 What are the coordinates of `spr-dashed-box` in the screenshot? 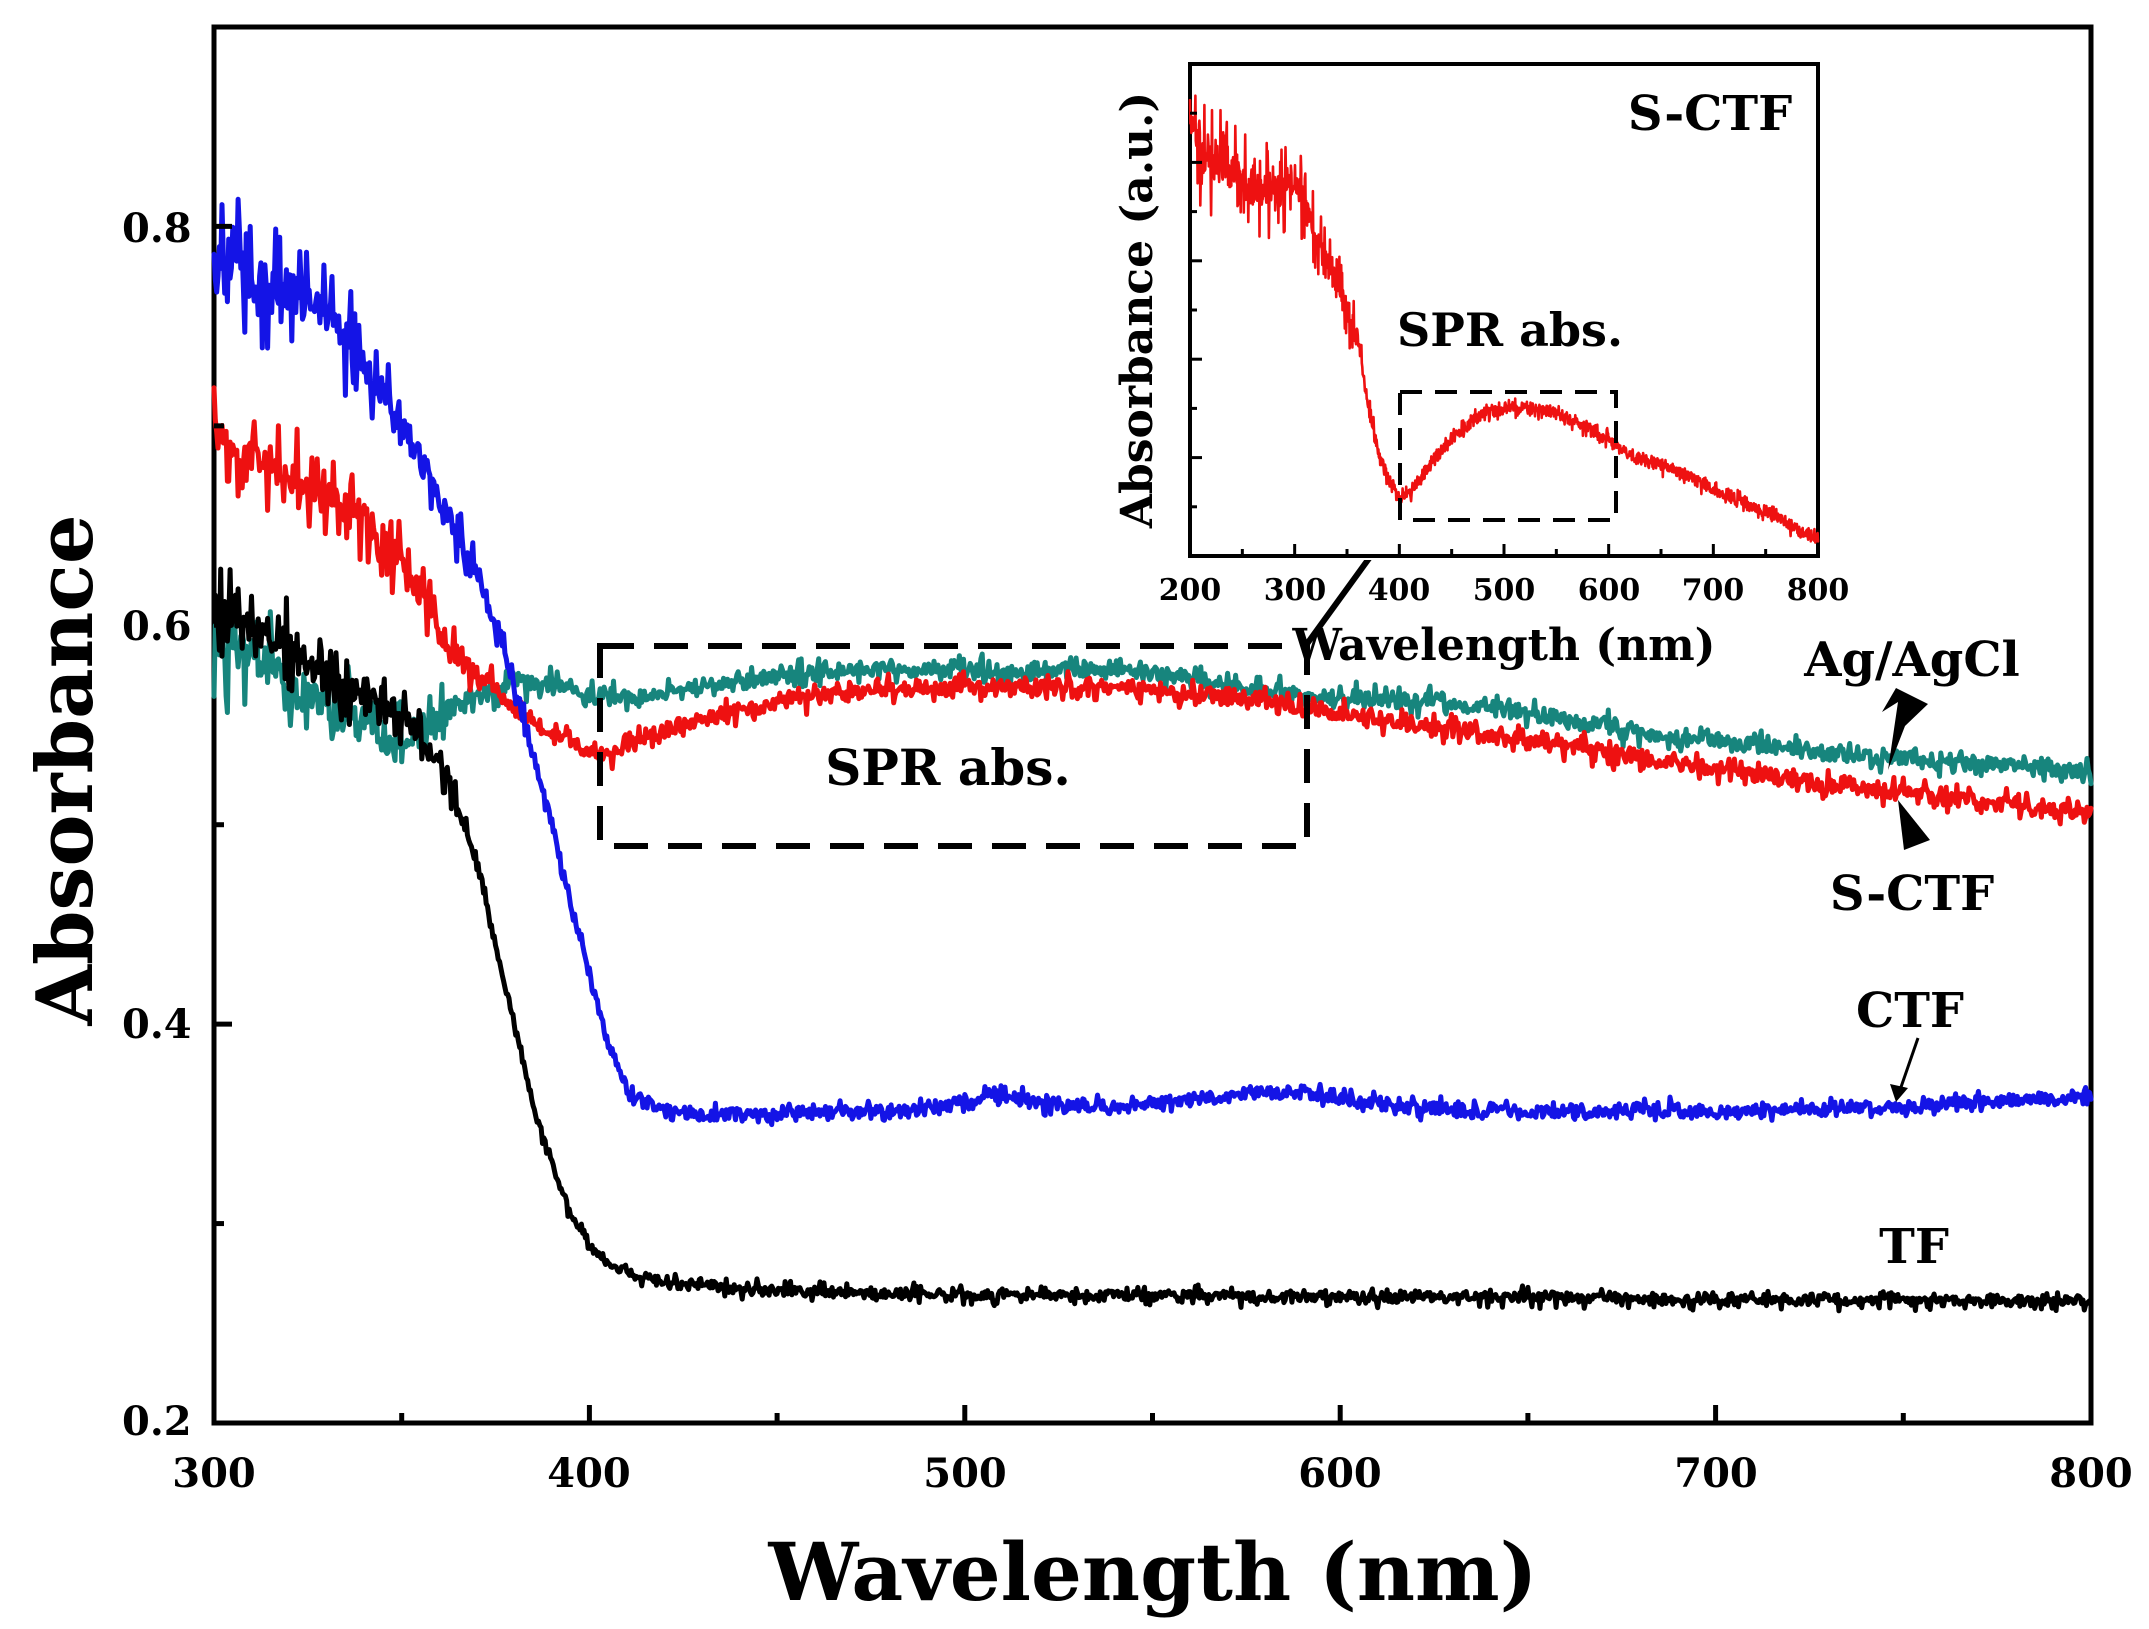 It's located at (953, 746).